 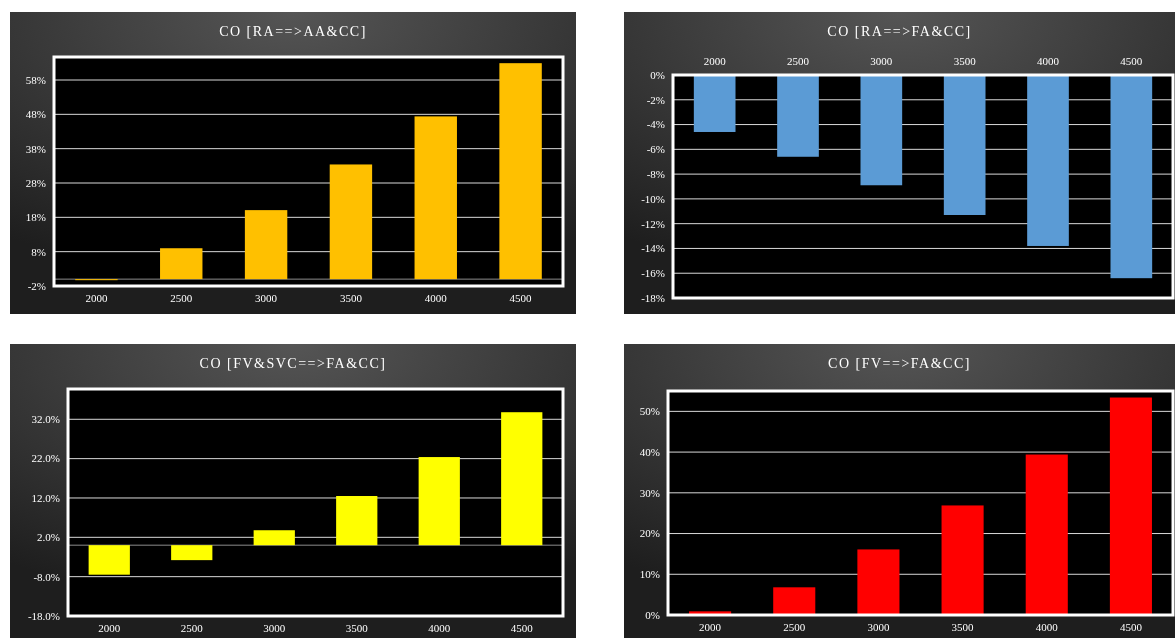 I want to click on chart-title: CO [FV&SVC==>FA&CC], so click(x=293, y=363).